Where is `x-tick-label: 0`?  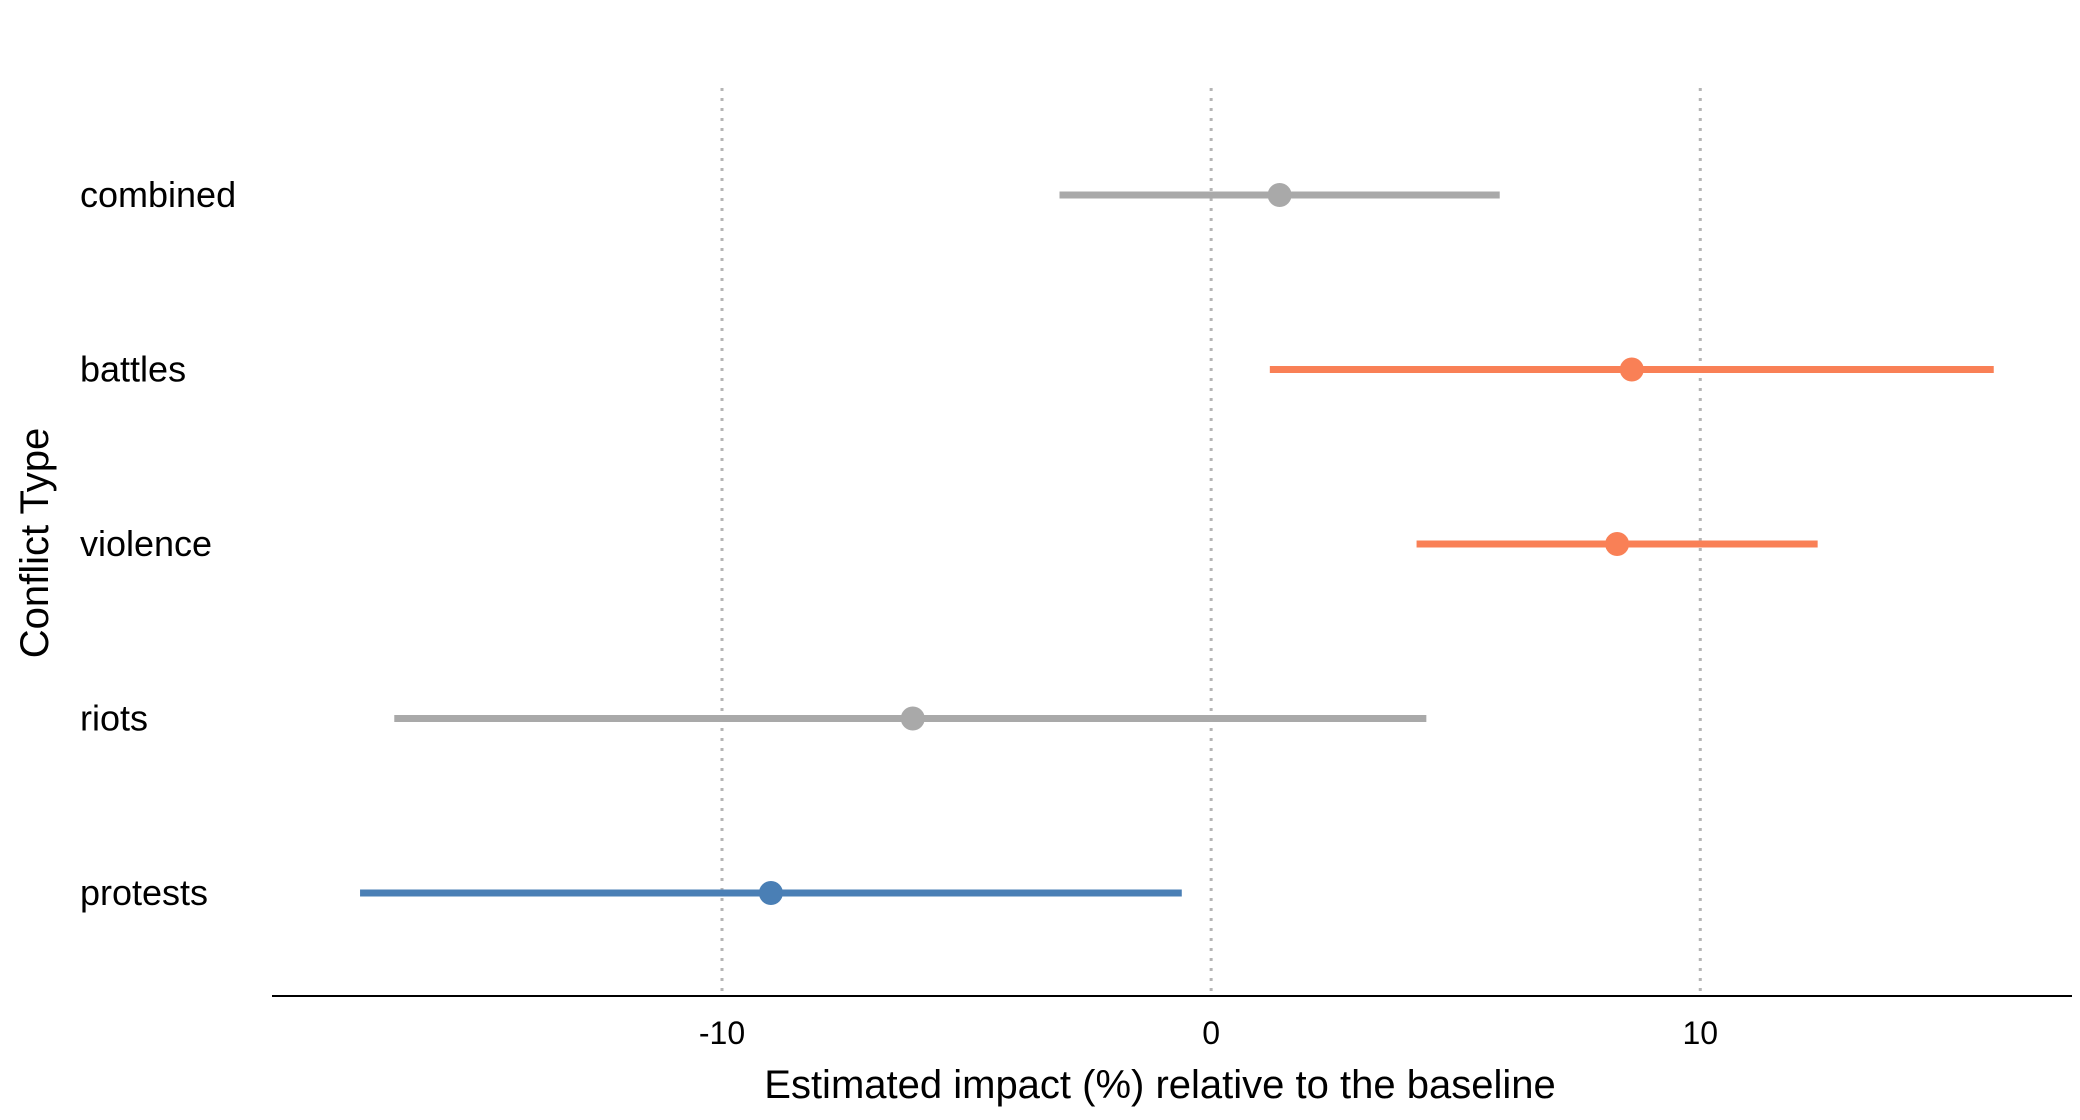
x-tick-label: 0 is located at coordinates (1211, 1033).